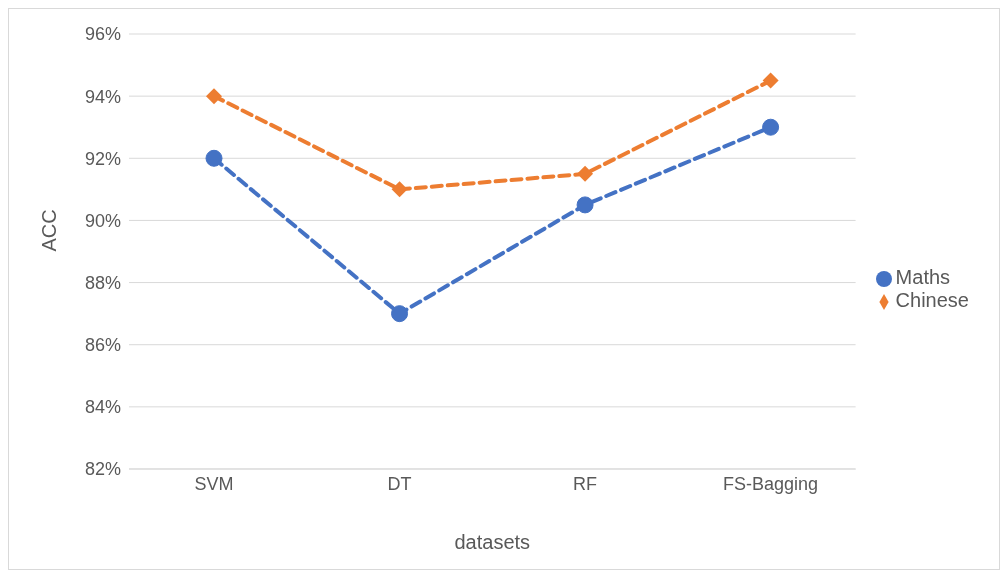  I want to click on y-tick-label: 94%, so click(102, 96).